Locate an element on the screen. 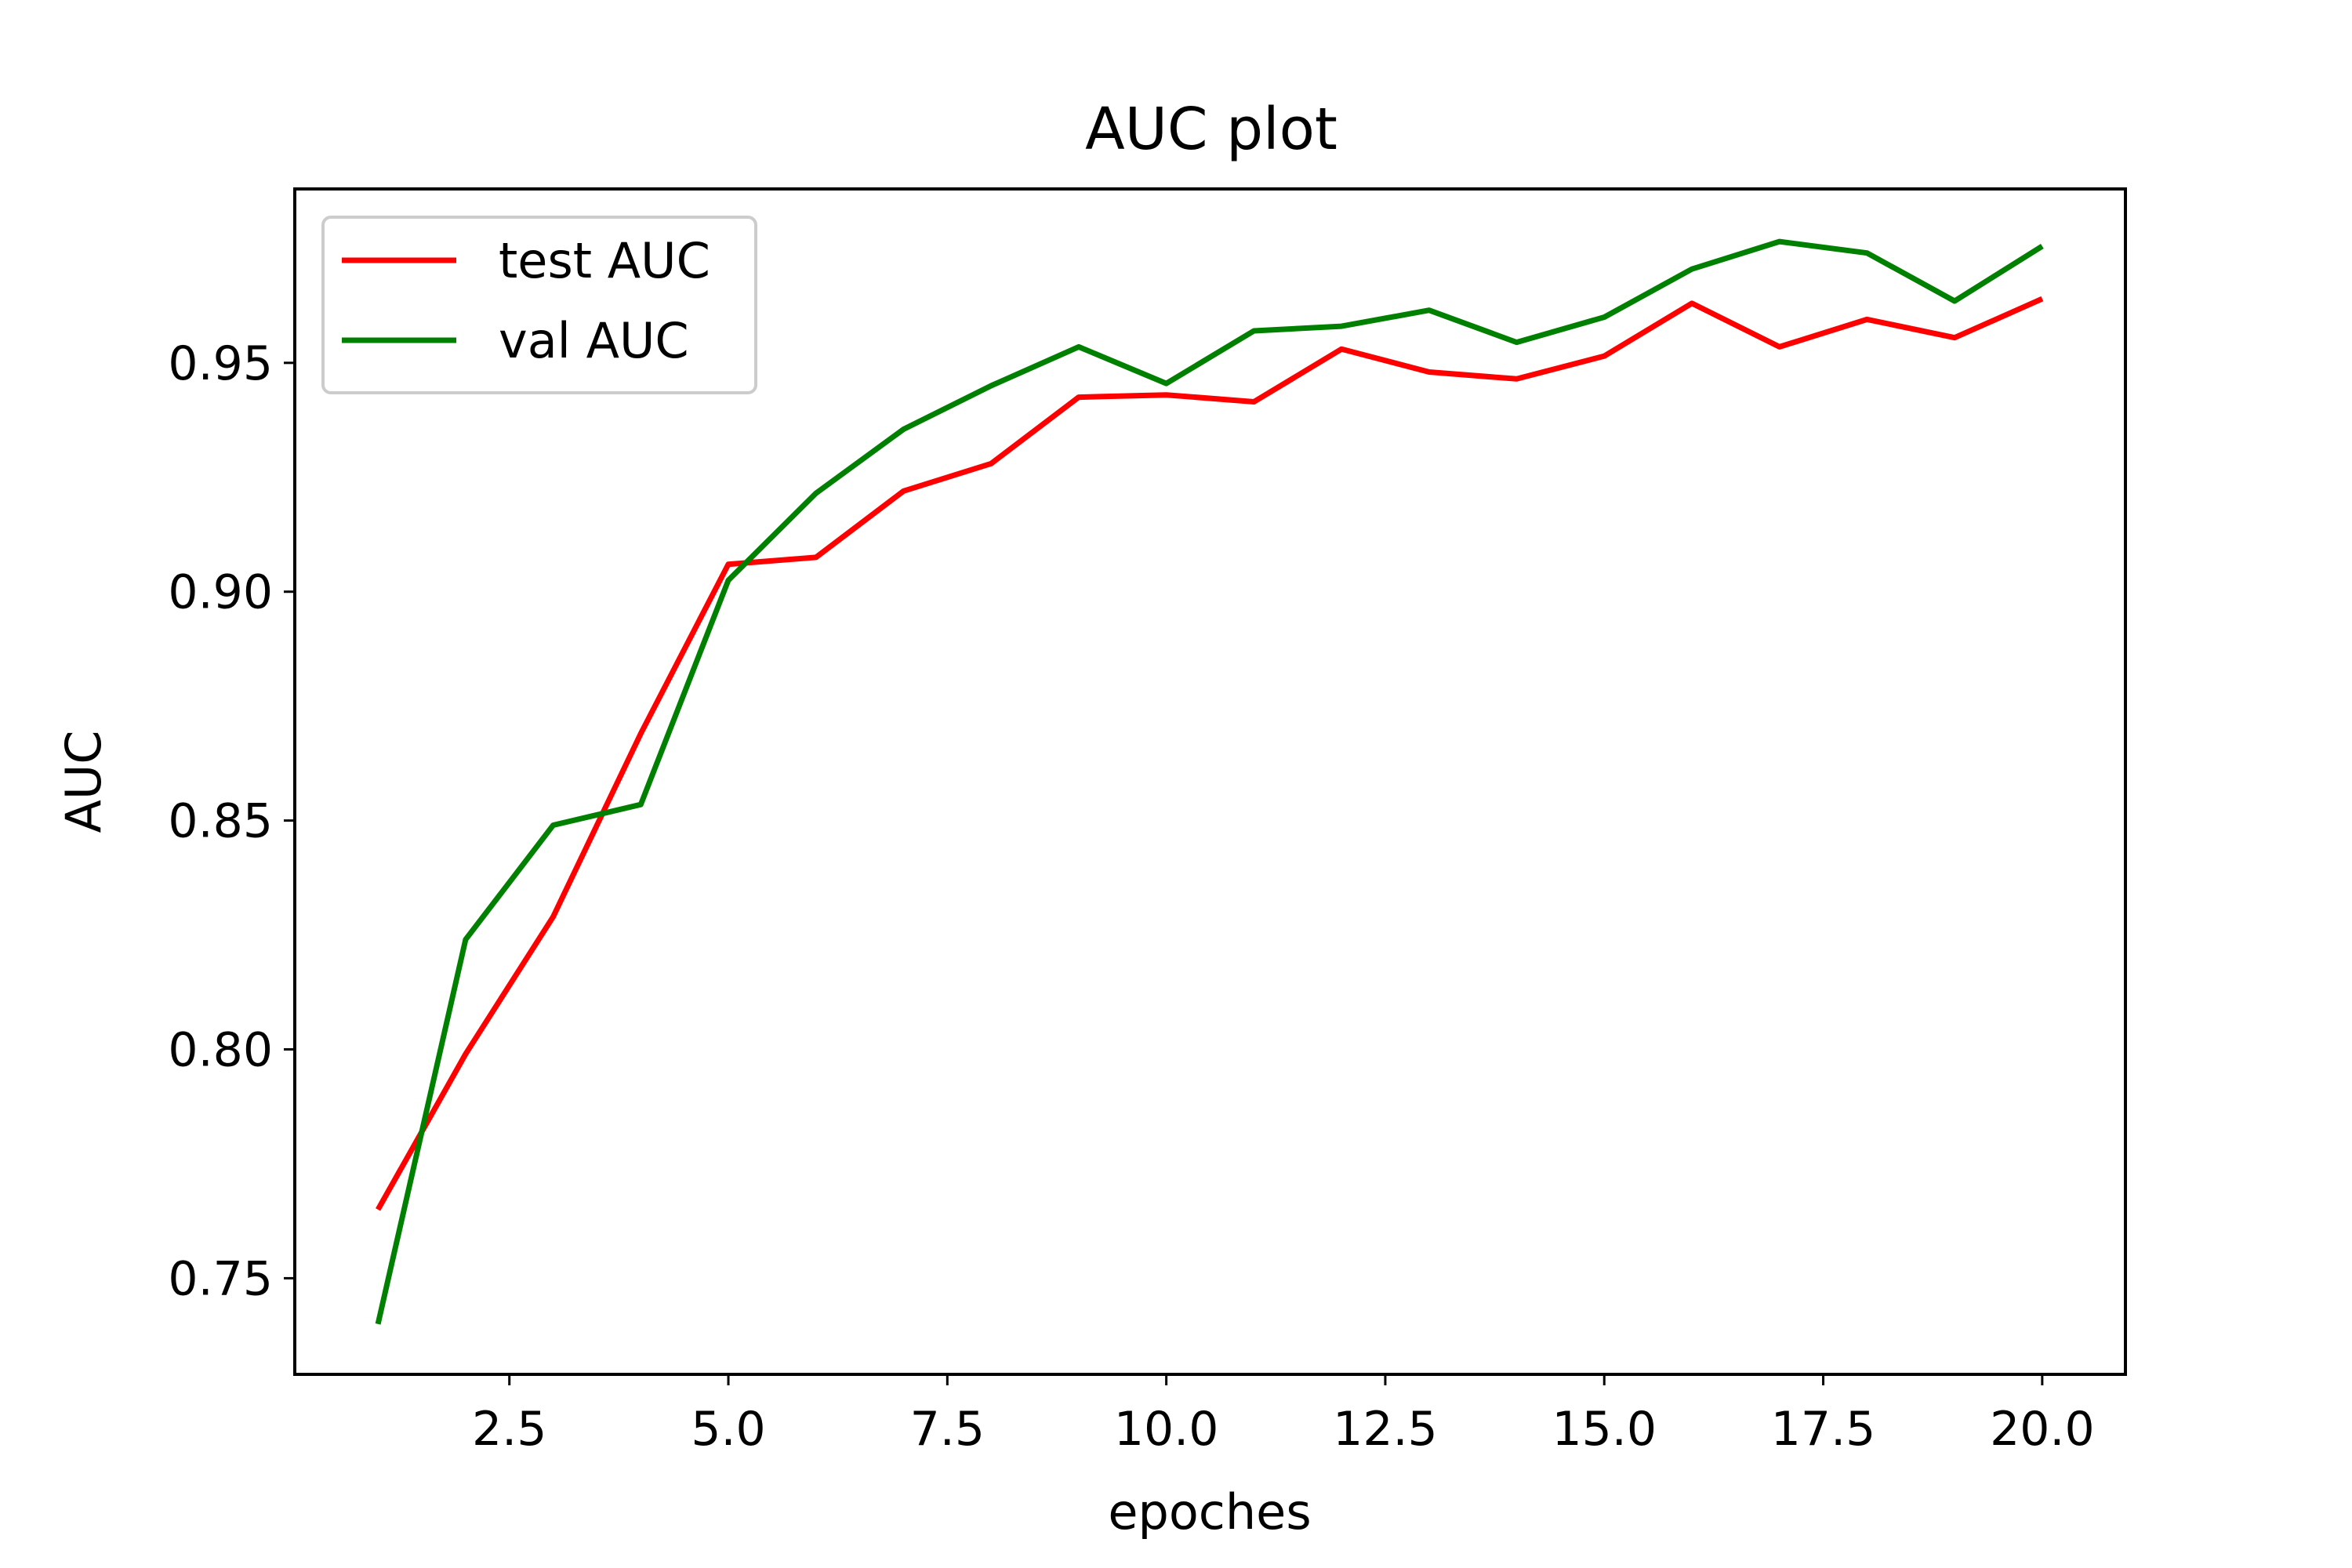 The height and width of the screenshot is (1568, 2352). x-tick-label: 17.5 is located at coordinates (1823, 1429).